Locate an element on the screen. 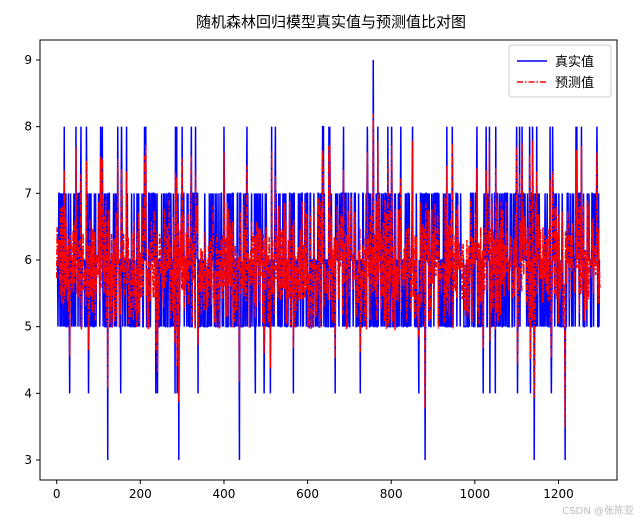  legend-box is located at coordinates (560, 71).